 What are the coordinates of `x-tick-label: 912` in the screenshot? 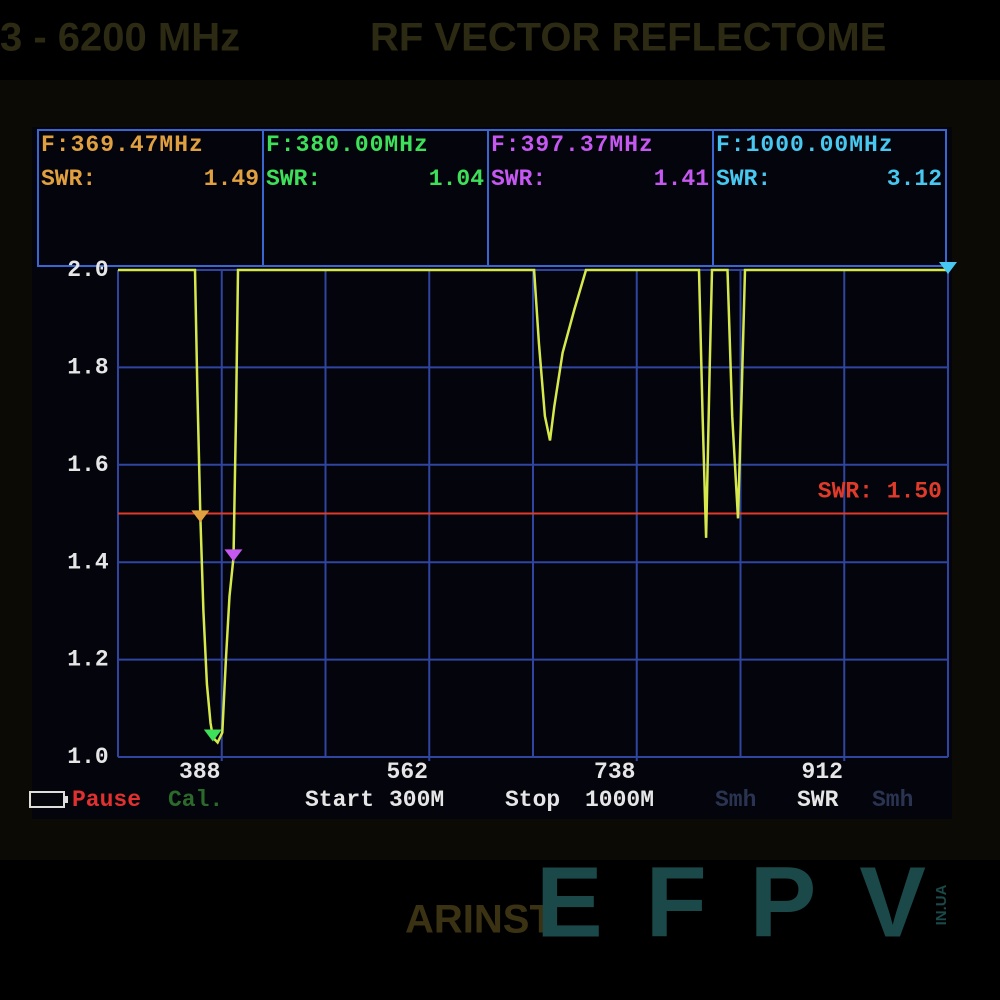 It's located at (822, 772).